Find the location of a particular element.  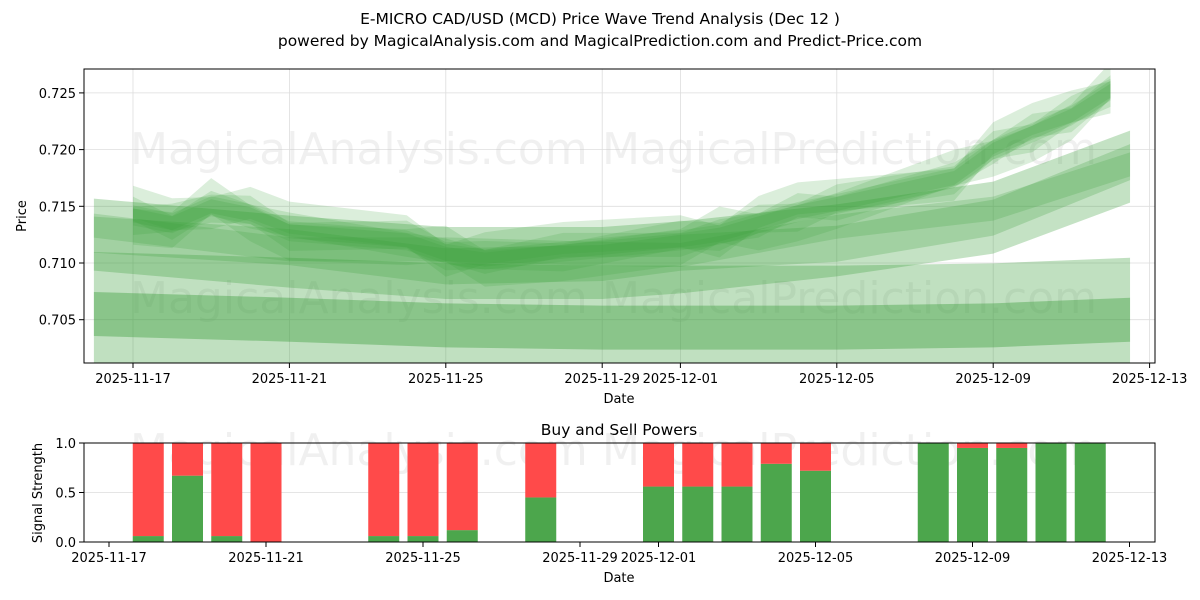

buy-sell-bars is located at coordinates (619, 492).